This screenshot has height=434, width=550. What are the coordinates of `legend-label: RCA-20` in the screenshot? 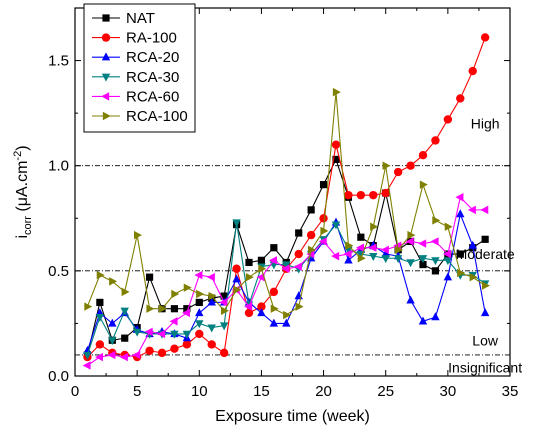 It's located at (152, 57).